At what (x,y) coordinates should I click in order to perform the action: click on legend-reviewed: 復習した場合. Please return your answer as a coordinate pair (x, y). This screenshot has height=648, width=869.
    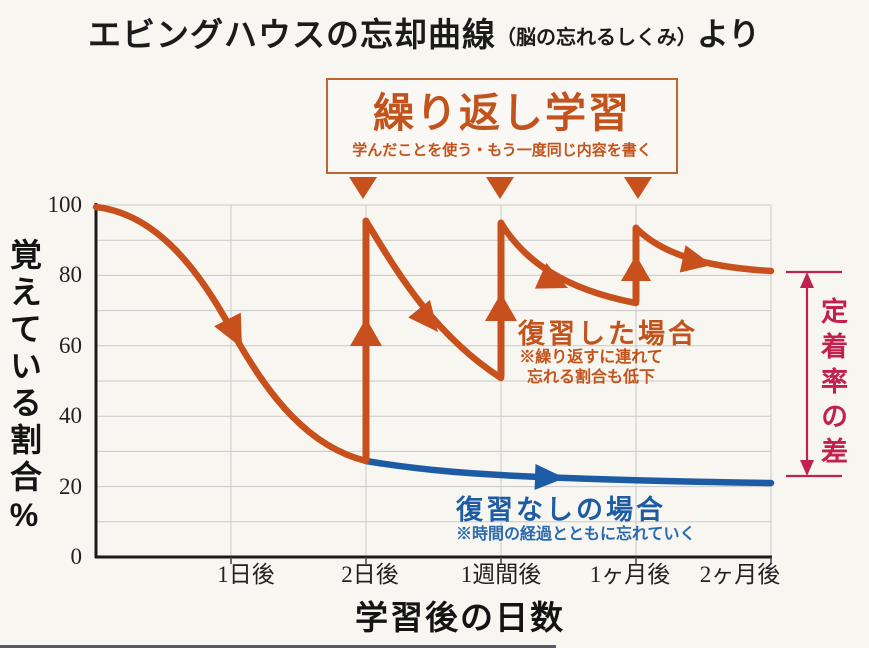
    Looking at the image, I should click on (608, 334).